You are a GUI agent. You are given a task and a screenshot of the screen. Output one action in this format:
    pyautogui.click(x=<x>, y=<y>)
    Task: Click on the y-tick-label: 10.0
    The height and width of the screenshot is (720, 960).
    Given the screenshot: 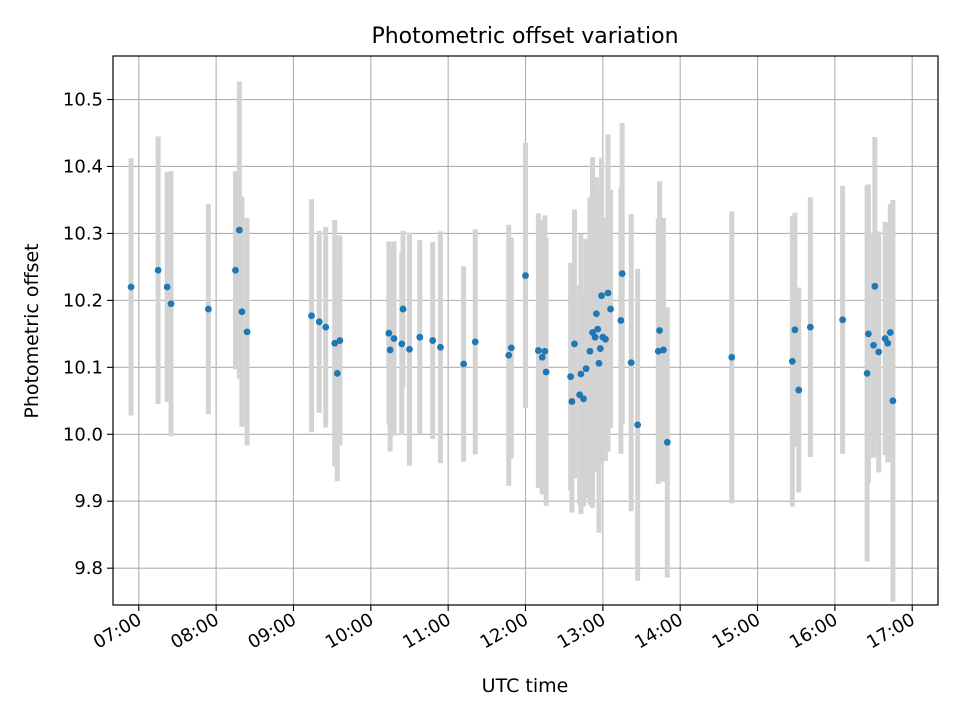 What is the action you would take?
    pyautogui.click(x=83, y=434)
    